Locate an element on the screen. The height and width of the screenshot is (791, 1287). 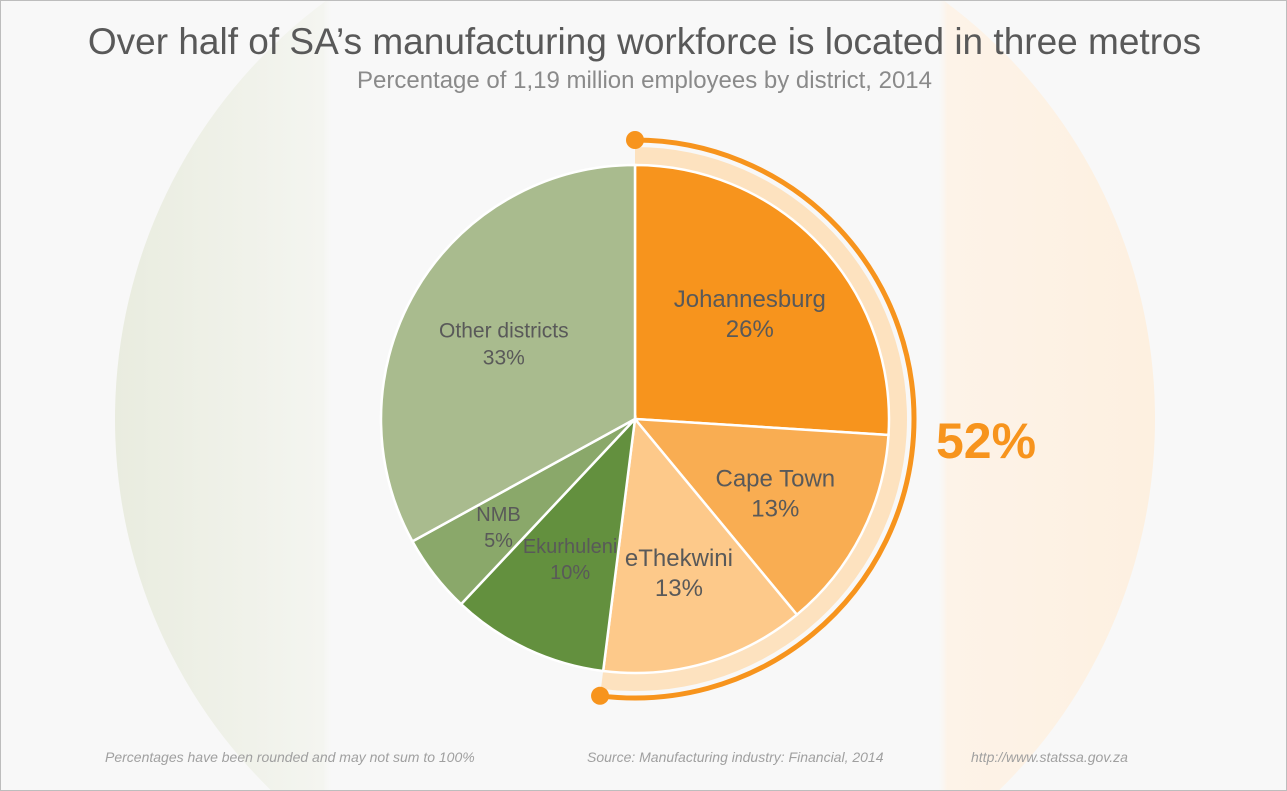
pie-slice-ekurhuleni is located at coordinates (548, 544).